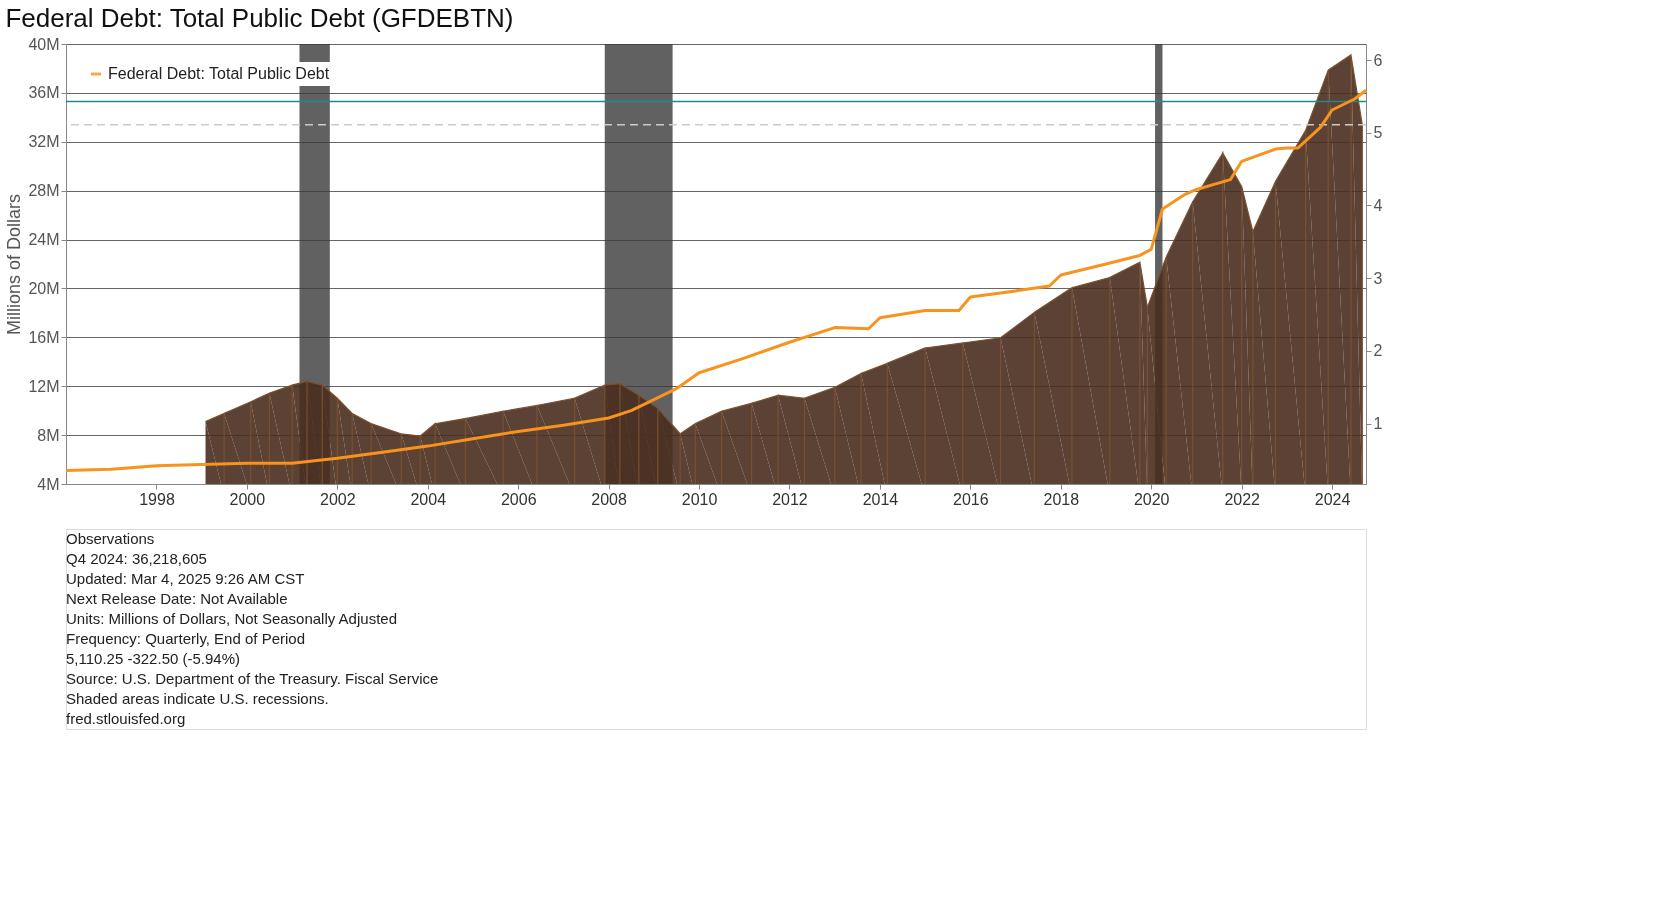 This screenshot has height=904, width=1678. I want to click on y-tick-label: 24M, so click(44, 240).